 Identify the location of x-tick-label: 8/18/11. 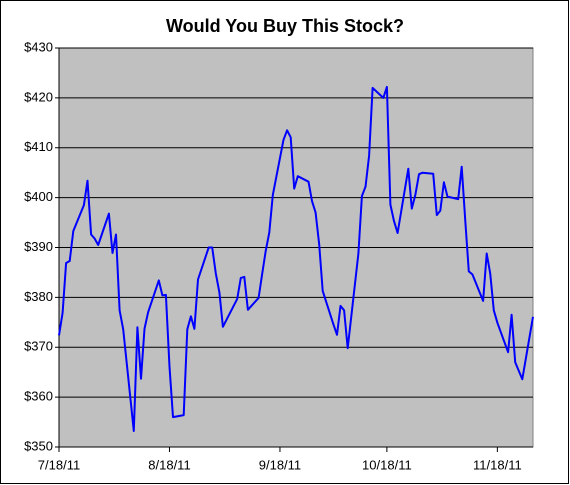
(169, 464).